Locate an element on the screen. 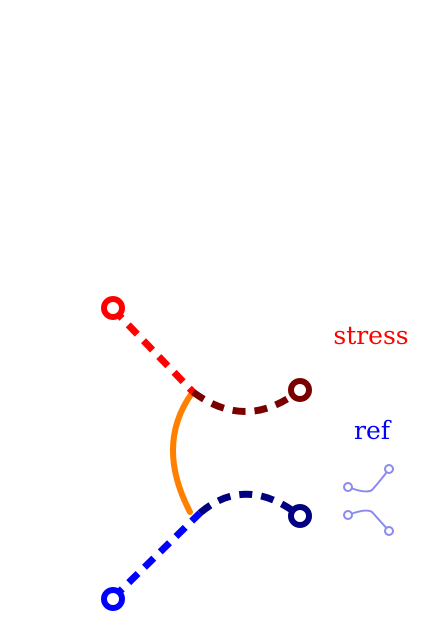 This screenshot has height=617, width=431. dark-red-node is located at coordinates (300, 390).